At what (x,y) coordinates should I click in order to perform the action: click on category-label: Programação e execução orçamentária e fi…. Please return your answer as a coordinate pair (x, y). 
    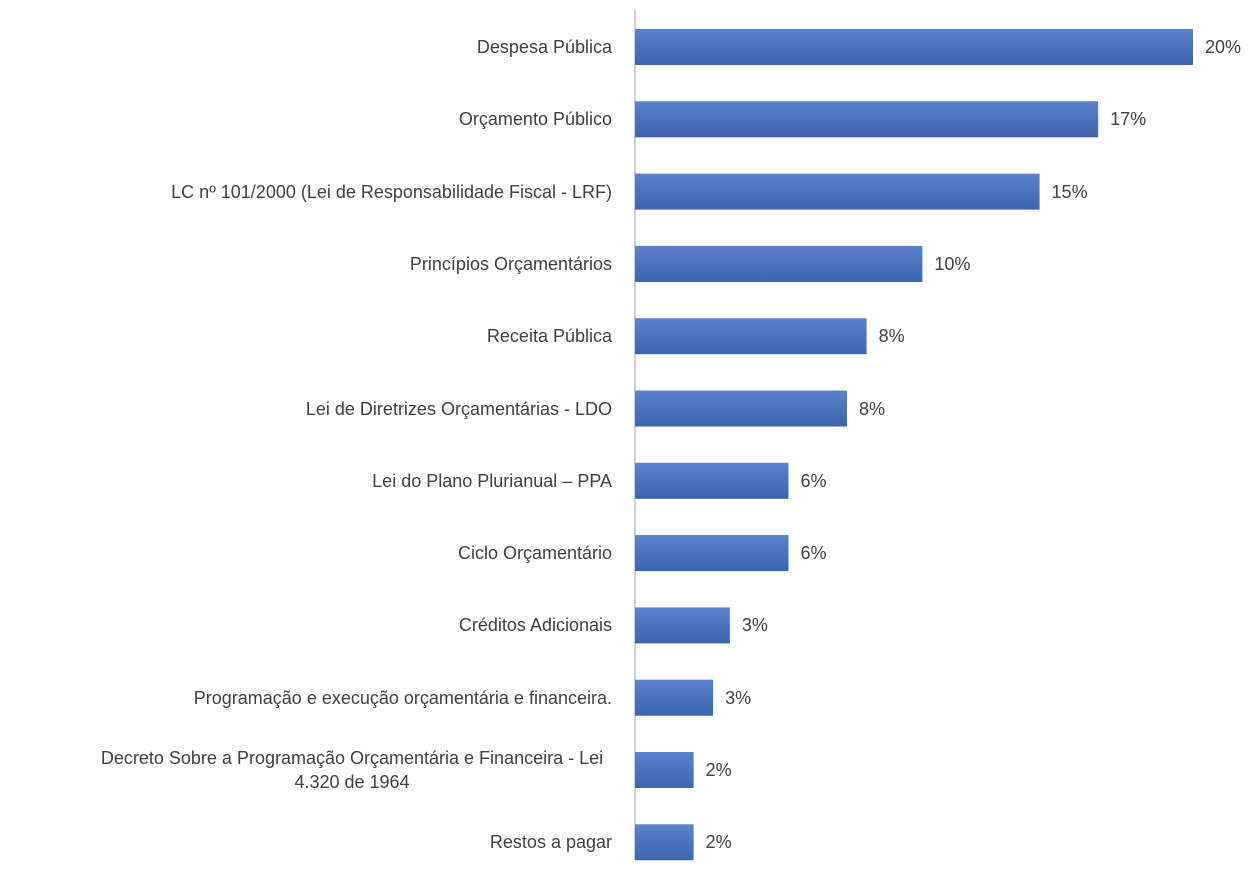
    Looking at the image, I should click on (306, 698).